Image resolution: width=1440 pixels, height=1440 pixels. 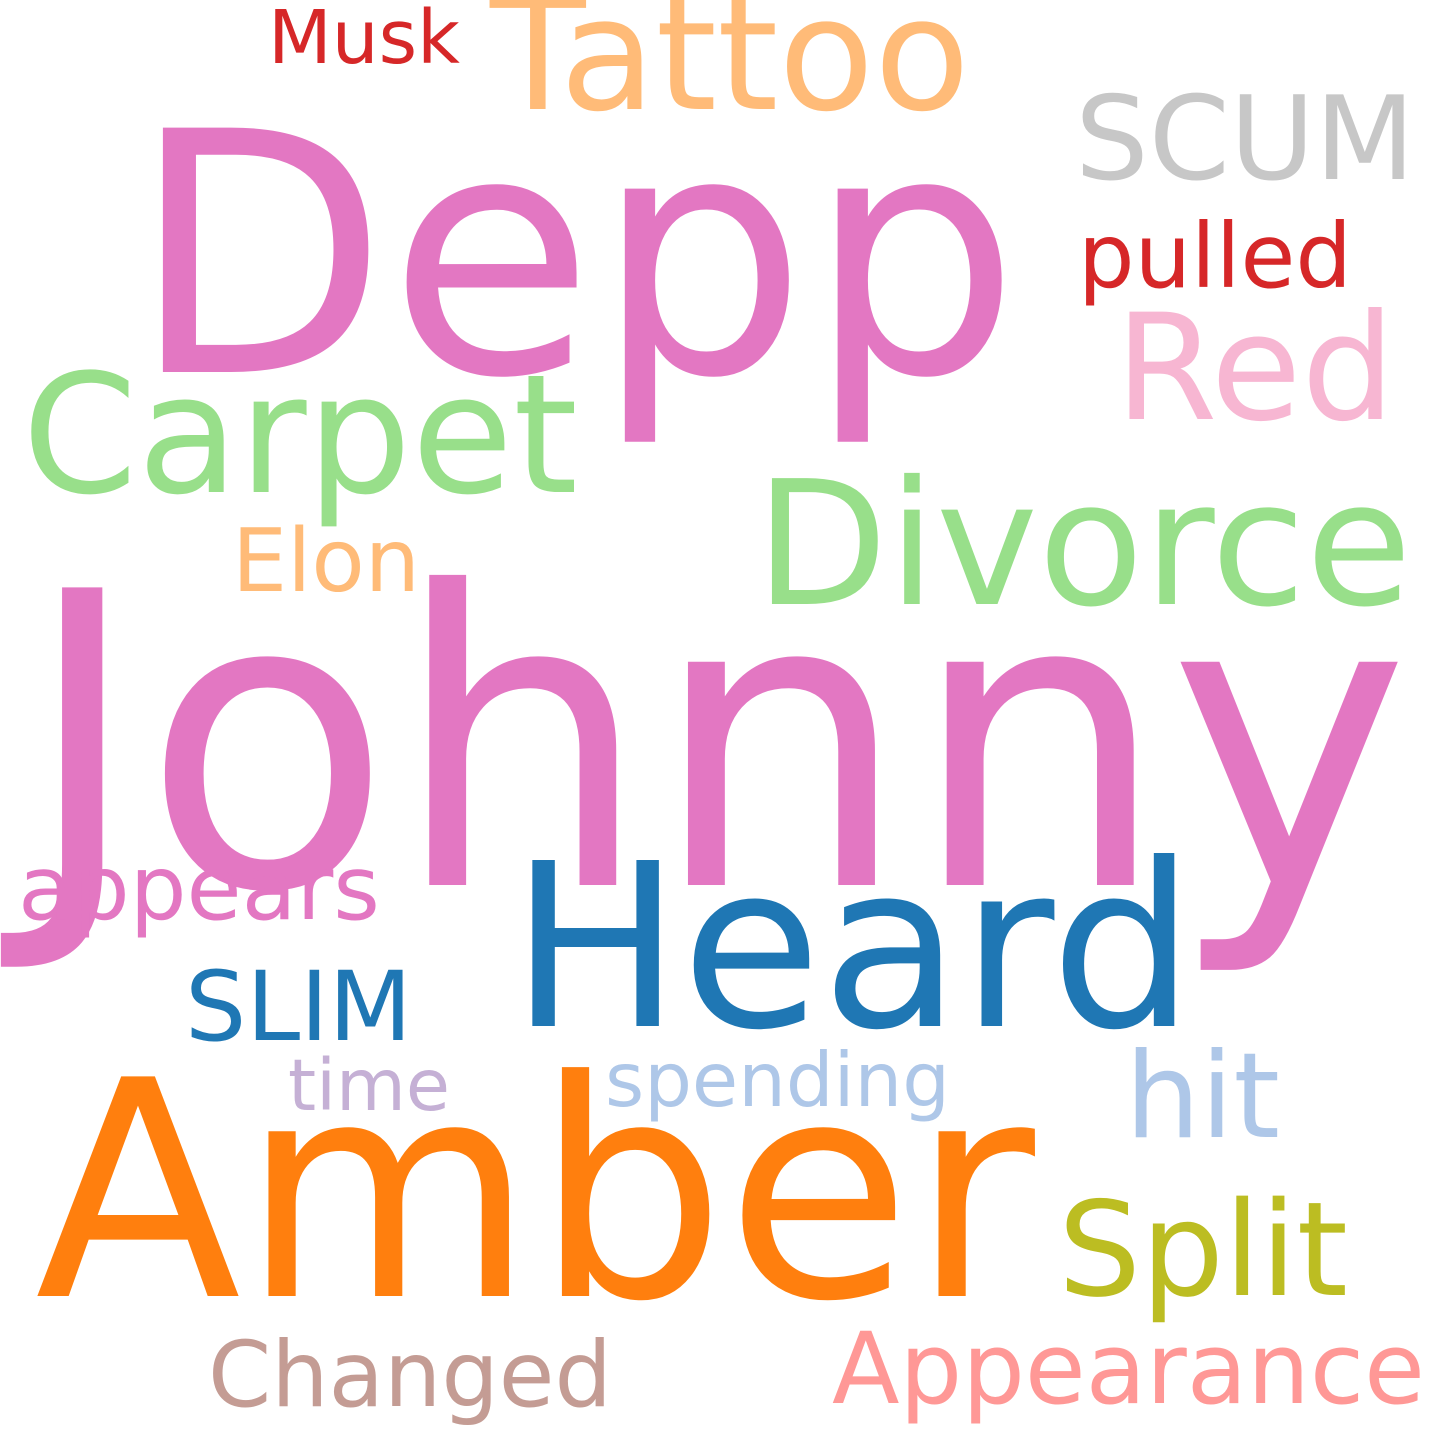 What do you see at coordinates (326, 560) in the screenshot?
I see `word-elon: Elon` at bounding box center [326, 560].